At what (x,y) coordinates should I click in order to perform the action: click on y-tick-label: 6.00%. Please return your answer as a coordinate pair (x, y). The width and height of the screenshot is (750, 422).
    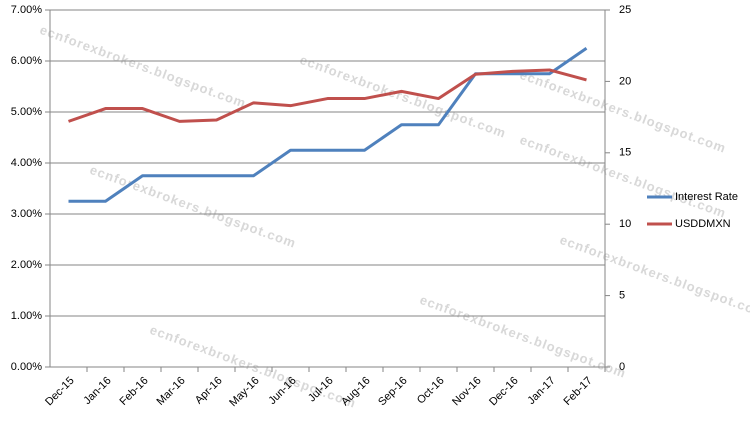
    Looking at the image, I should click on (26, 61).